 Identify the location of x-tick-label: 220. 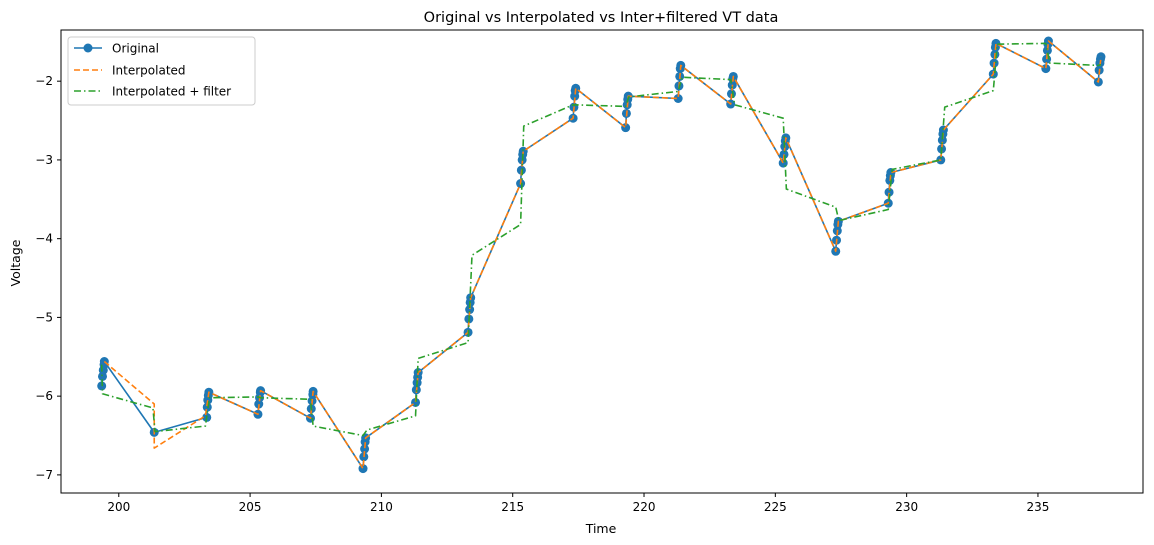
(644, 507).